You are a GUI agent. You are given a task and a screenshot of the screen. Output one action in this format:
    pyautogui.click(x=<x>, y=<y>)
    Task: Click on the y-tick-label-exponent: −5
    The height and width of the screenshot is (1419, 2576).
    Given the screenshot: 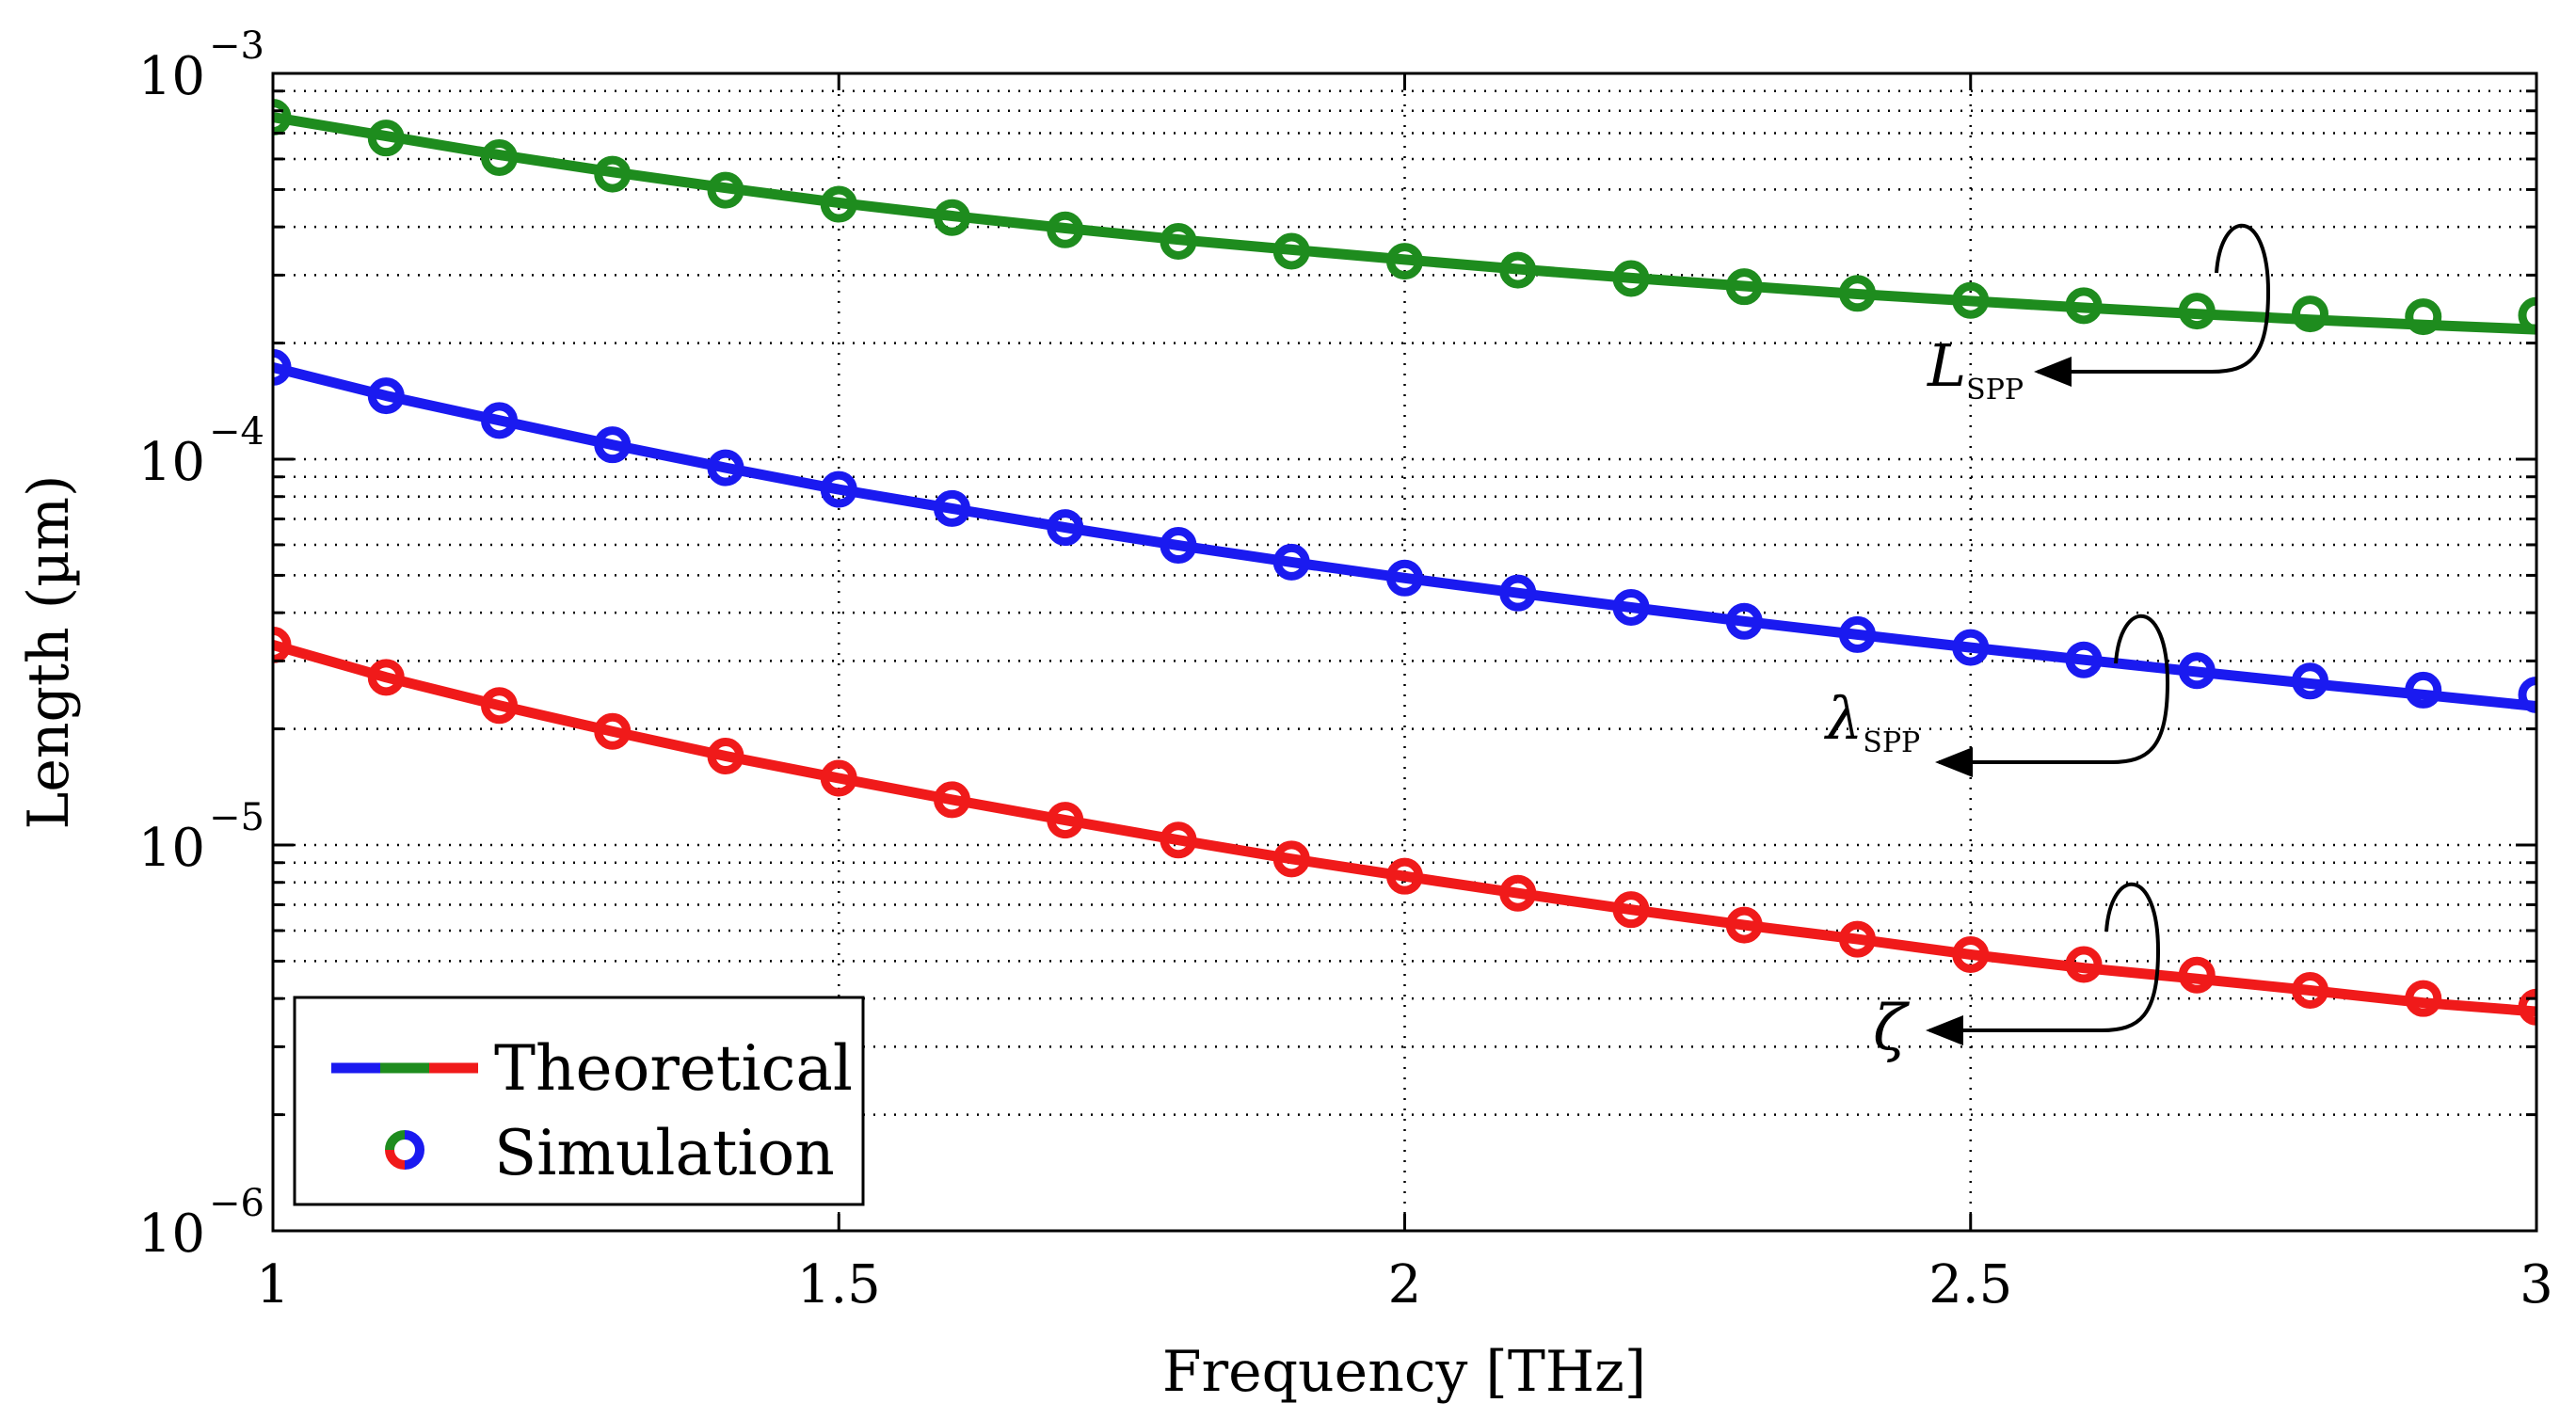 What is the action you would take?
    pyautogui.click(x=236, y=817)
    